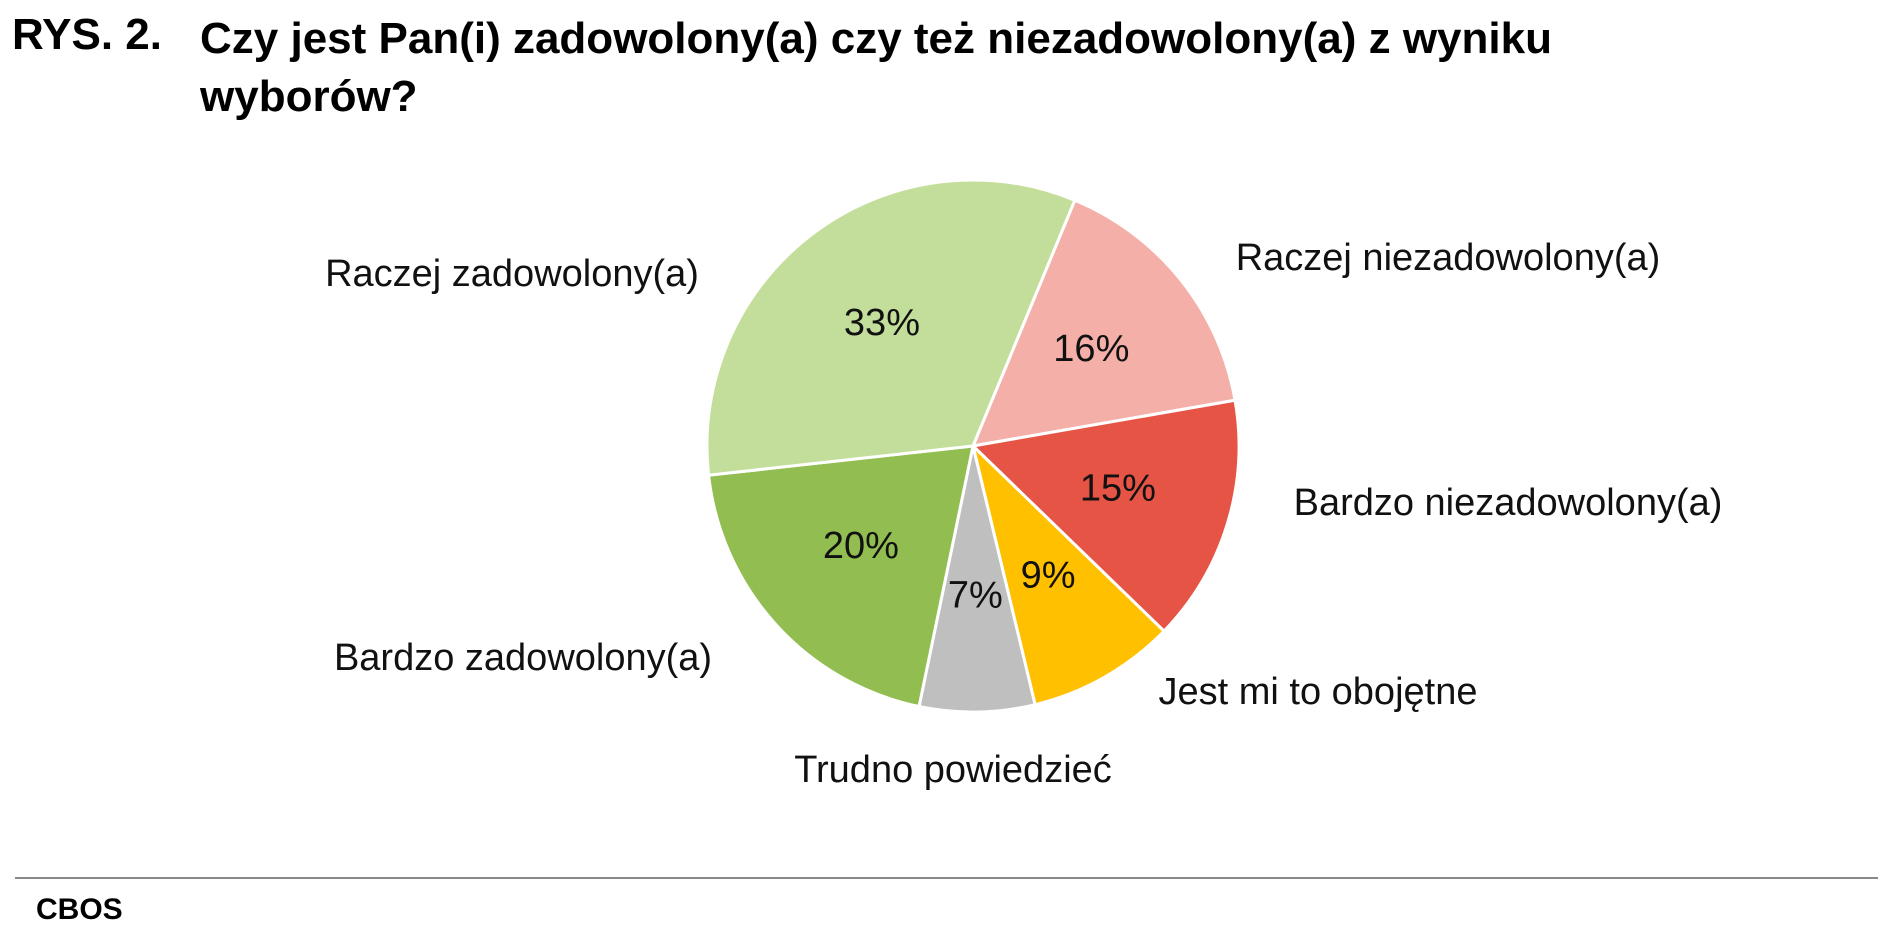  I want to click on value-label: 16%, so click(1091, 349).